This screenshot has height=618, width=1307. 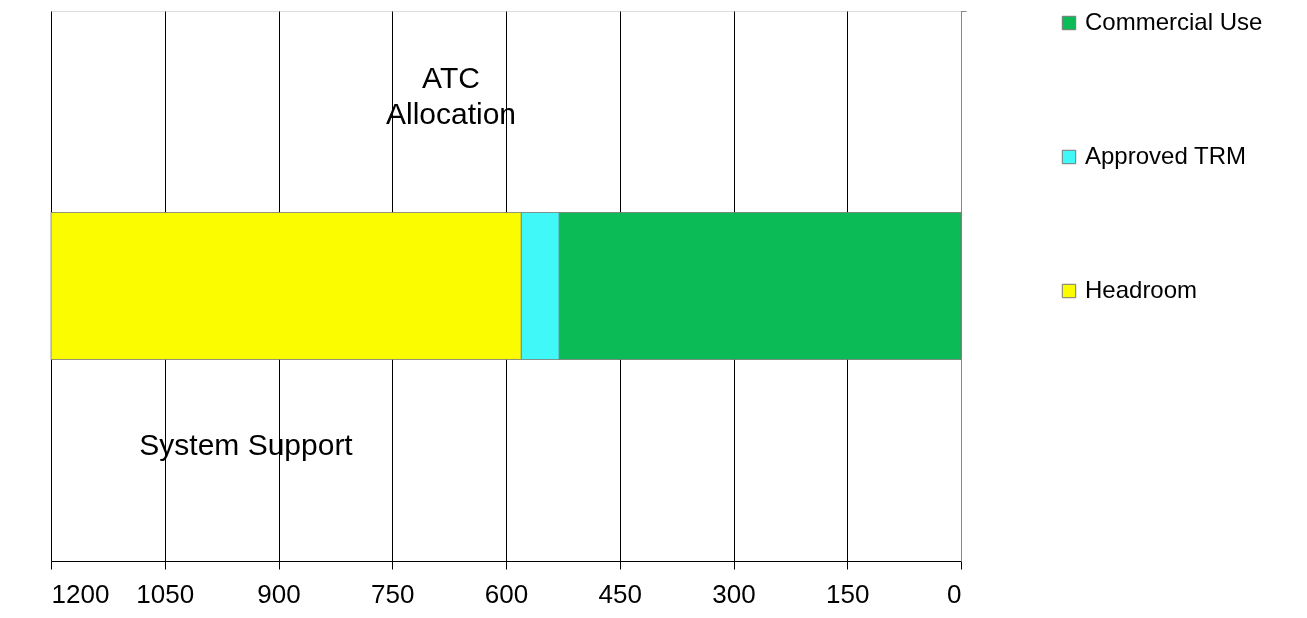 I want to click on x-tick-label: 600, so click(x=506, y=593).